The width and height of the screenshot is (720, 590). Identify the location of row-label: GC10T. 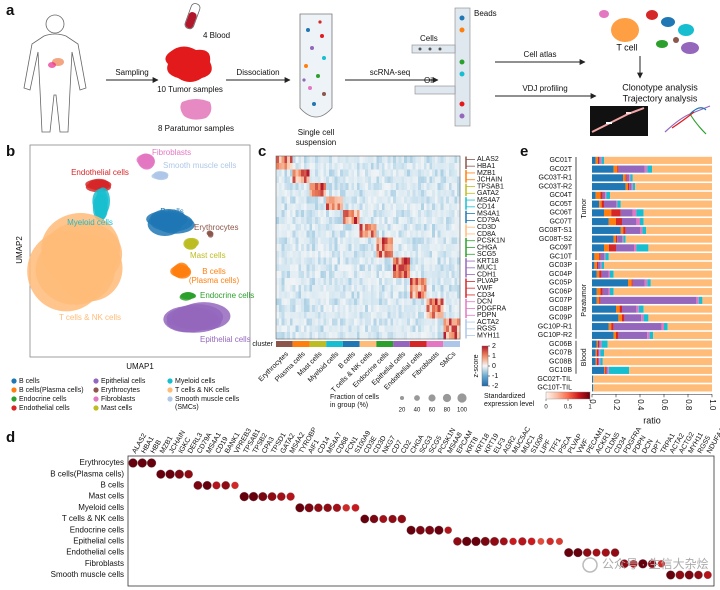
(560, 256).